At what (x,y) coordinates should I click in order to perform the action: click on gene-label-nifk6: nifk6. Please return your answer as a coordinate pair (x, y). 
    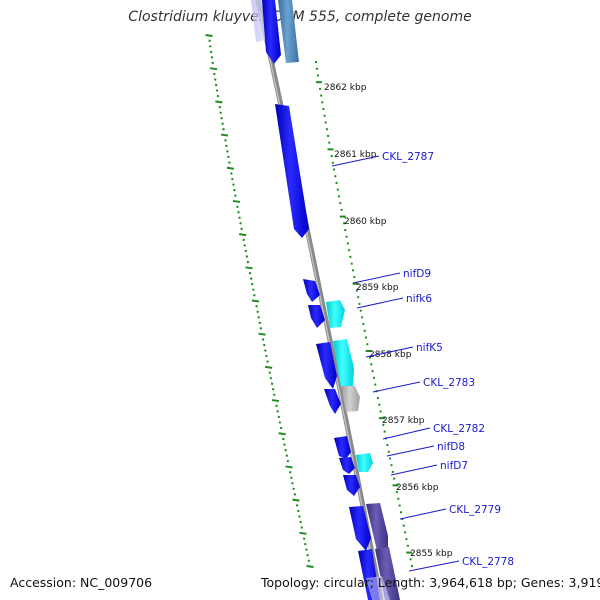
    Looking at the image, I should click on (419, 299).